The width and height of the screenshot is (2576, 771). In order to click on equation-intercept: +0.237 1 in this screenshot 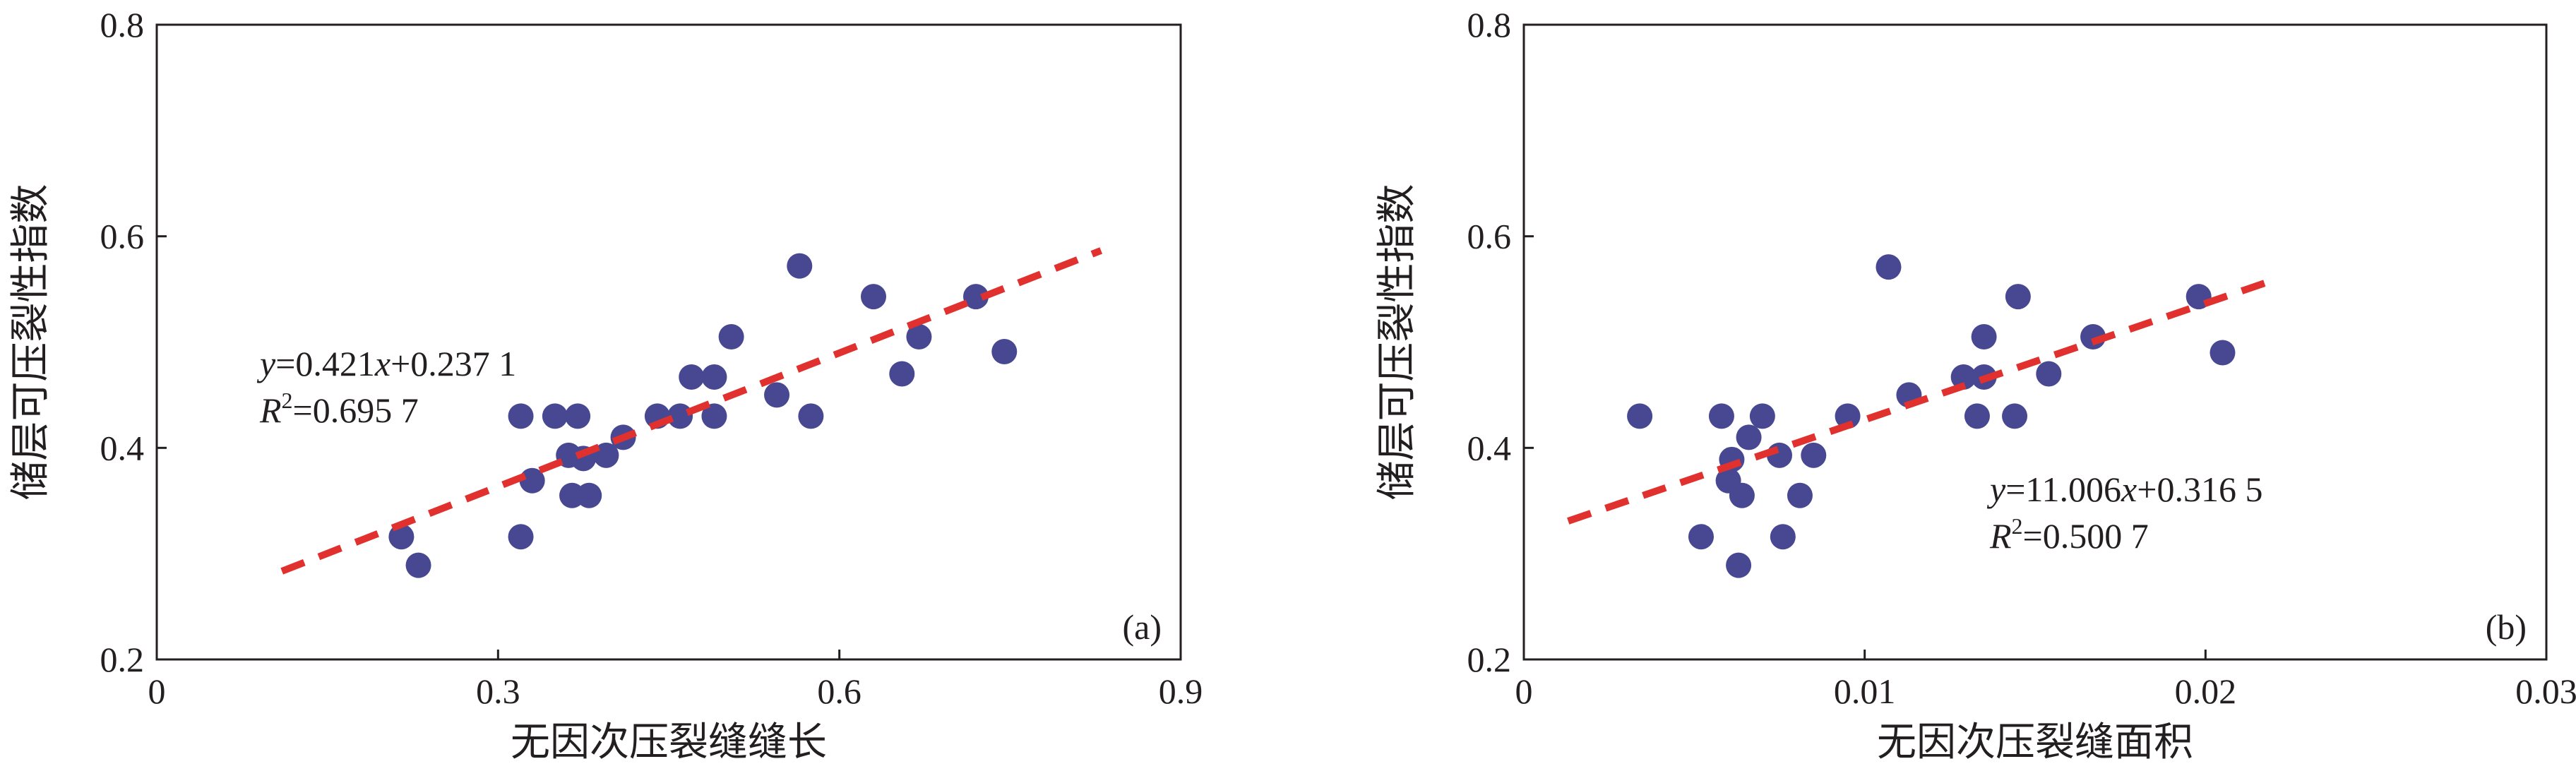, I will do `click(453, 364)`.